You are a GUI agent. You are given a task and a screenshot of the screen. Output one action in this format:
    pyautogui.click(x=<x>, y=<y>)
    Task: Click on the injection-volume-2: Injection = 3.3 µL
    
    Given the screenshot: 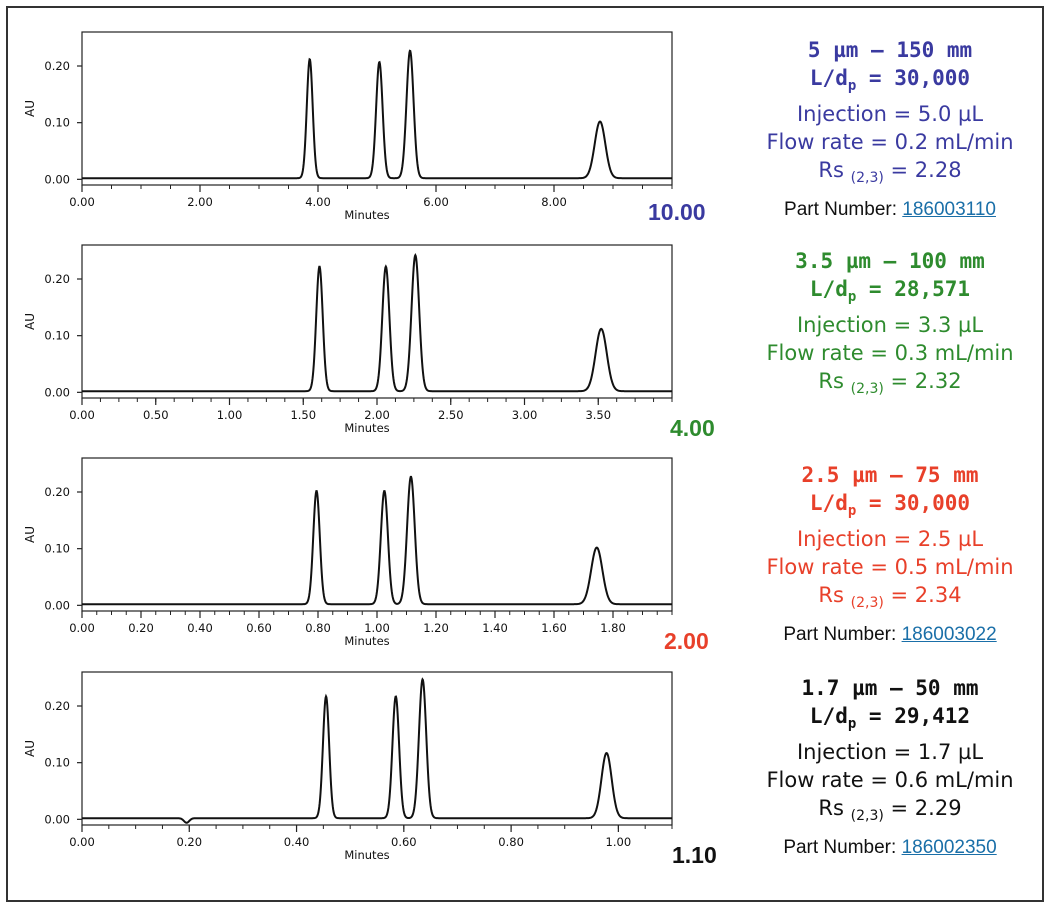 What is the action you would take?
    pyautogui.click(x=890, y=325)
    